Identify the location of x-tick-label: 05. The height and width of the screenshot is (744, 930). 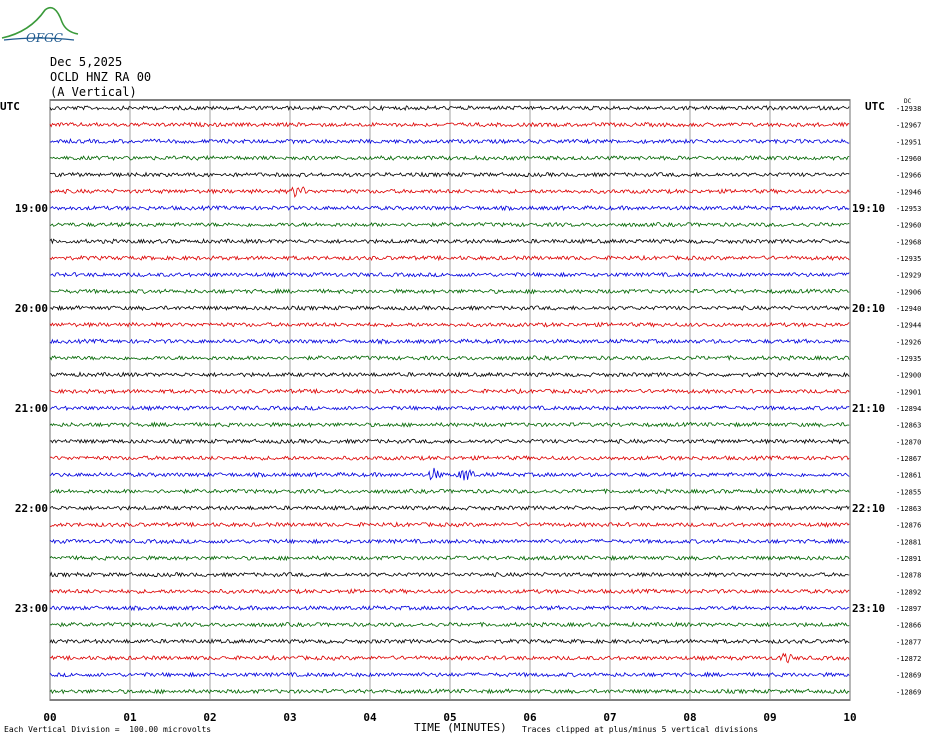
(449, 717).